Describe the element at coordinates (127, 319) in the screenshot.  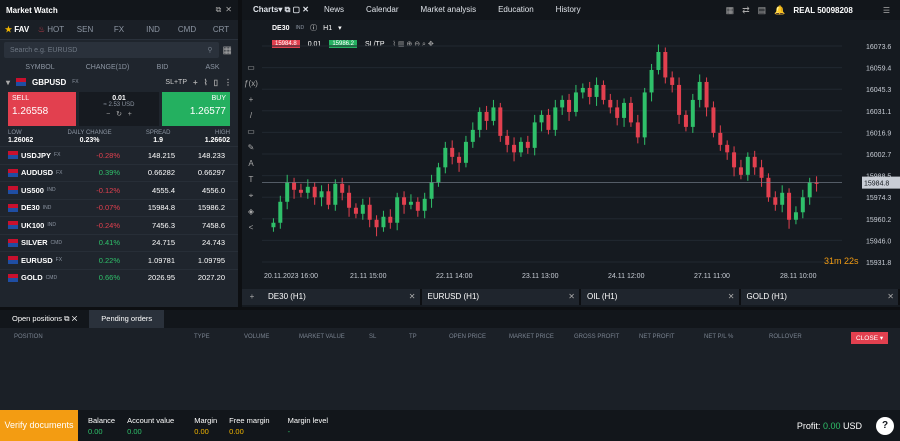
I see `tab-pending-orders: Pending orders` at that location.